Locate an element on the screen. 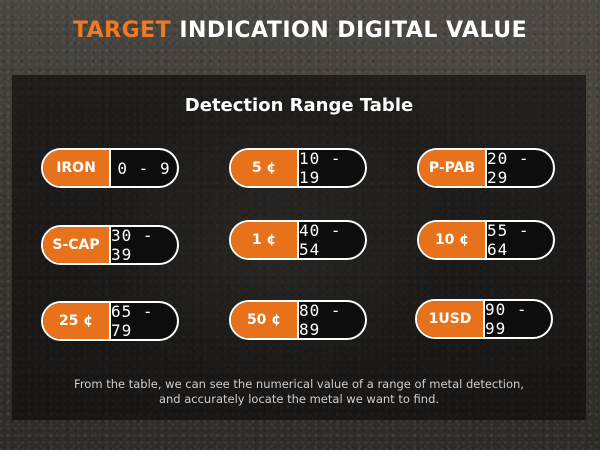 The height and width of the screenshot is (450, 600). metal-label: 1USD is located at coordinates (451, 319).